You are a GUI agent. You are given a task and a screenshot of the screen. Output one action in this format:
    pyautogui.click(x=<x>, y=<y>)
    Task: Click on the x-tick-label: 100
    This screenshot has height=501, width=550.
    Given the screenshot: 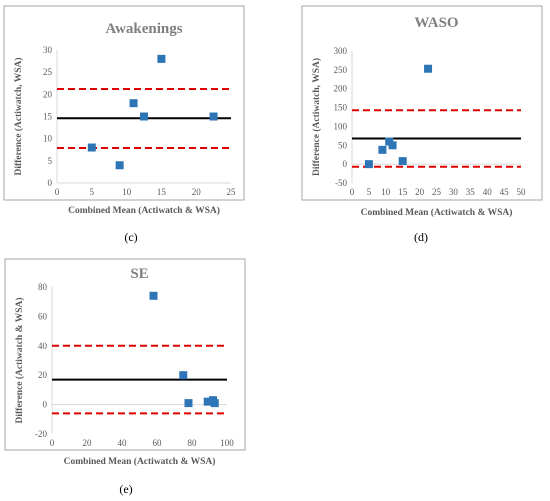 What is the action you would take?
    pyautogui.click(x=227, y=443)
    